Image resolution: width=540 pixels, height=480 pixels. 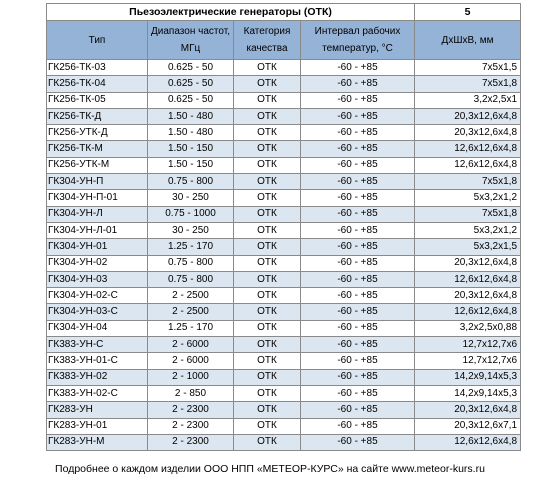 What do you see at coordinates (190, 279) in the screenshot?
I see `cell-freq: 0.75 - 800` at bounding box center [190, 279].